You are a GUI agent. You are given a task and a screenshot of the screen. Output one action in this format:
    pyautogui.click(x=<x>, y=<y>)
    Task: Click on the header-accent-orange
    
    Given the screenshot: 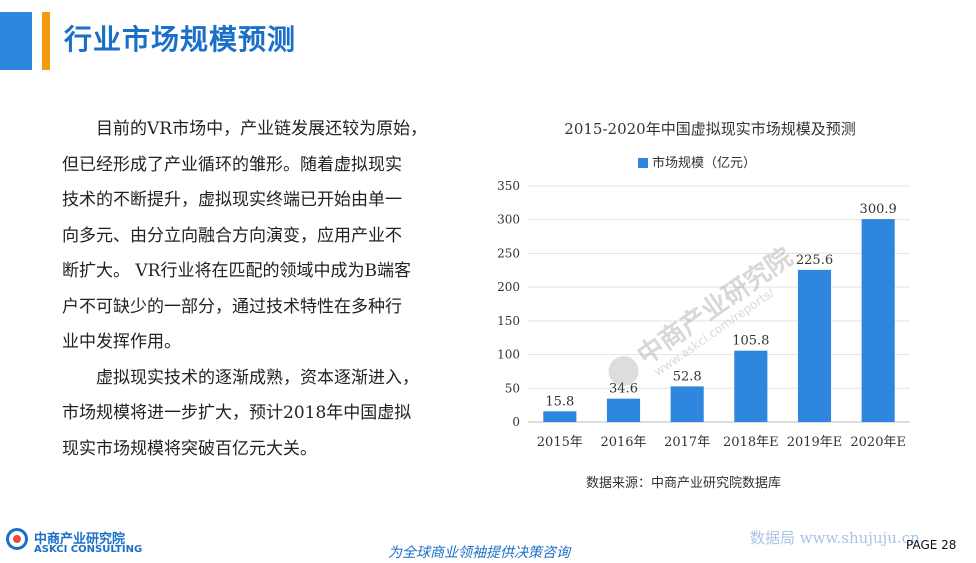 What is the action you would take?
    pyautogui.click(x=46, y=41)
    